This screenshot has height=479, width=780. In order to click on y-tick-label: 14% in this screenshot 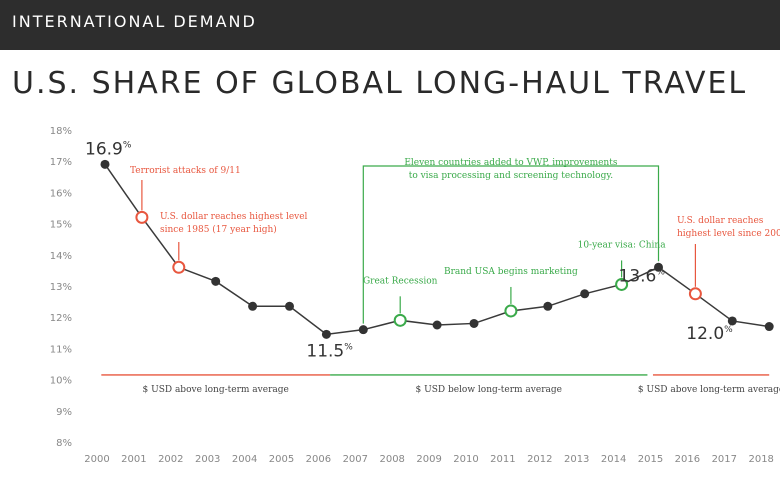, I will do `click(61, 256)`.